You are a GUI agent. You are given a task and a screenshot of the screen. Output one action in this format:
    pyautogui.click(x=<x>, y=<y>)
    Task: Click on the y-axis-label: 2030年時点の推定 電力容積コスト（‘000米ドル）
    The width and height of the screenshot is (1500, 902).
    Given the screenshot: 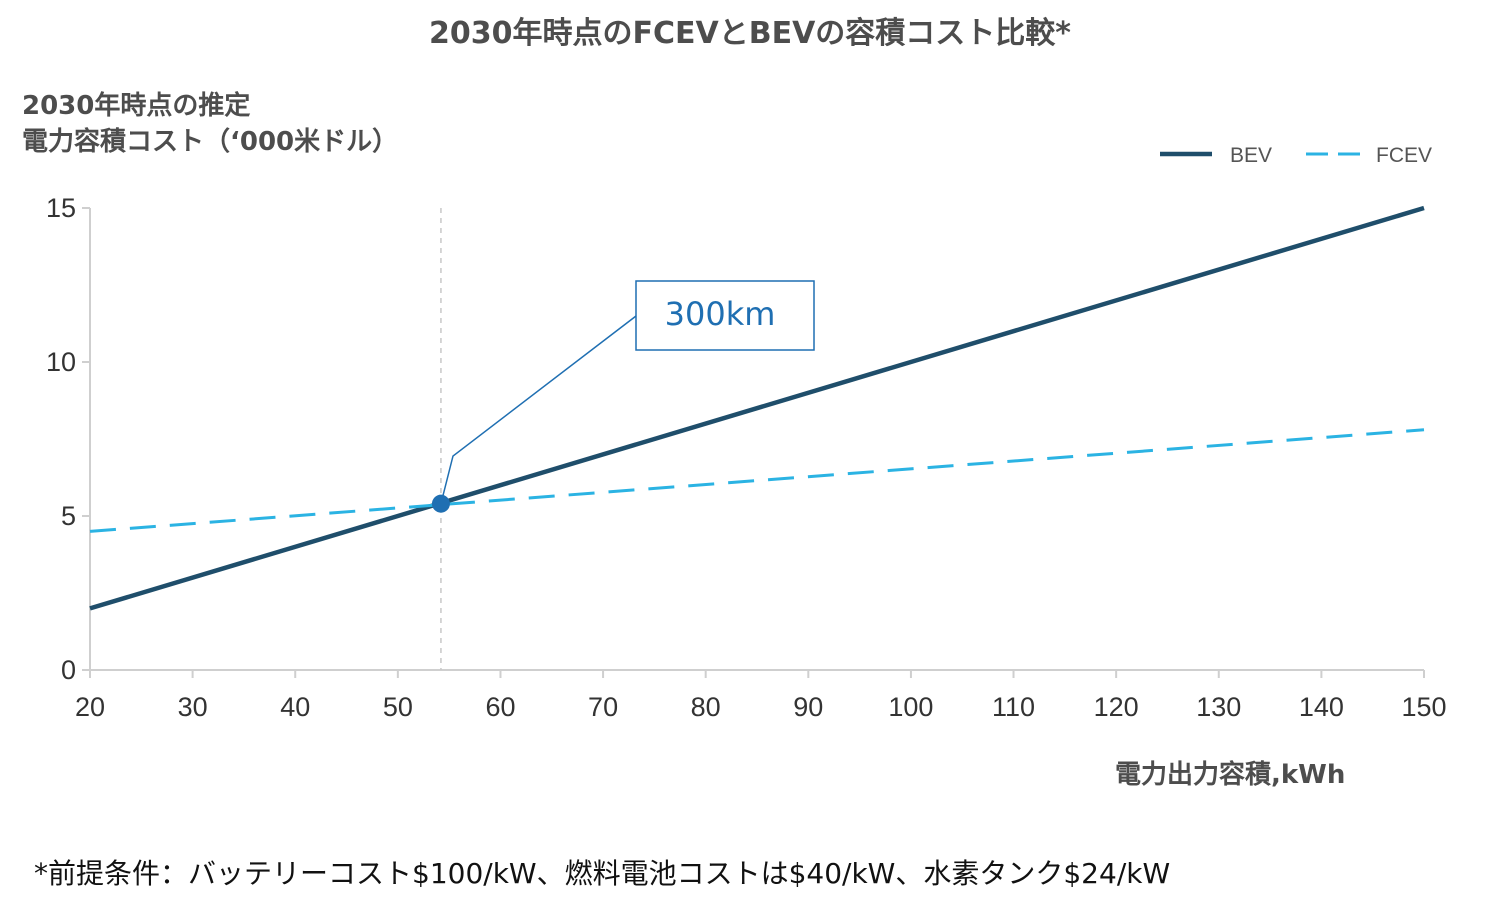 What is the action you would take?
    pyautogui.click(x=210, y=124)
    